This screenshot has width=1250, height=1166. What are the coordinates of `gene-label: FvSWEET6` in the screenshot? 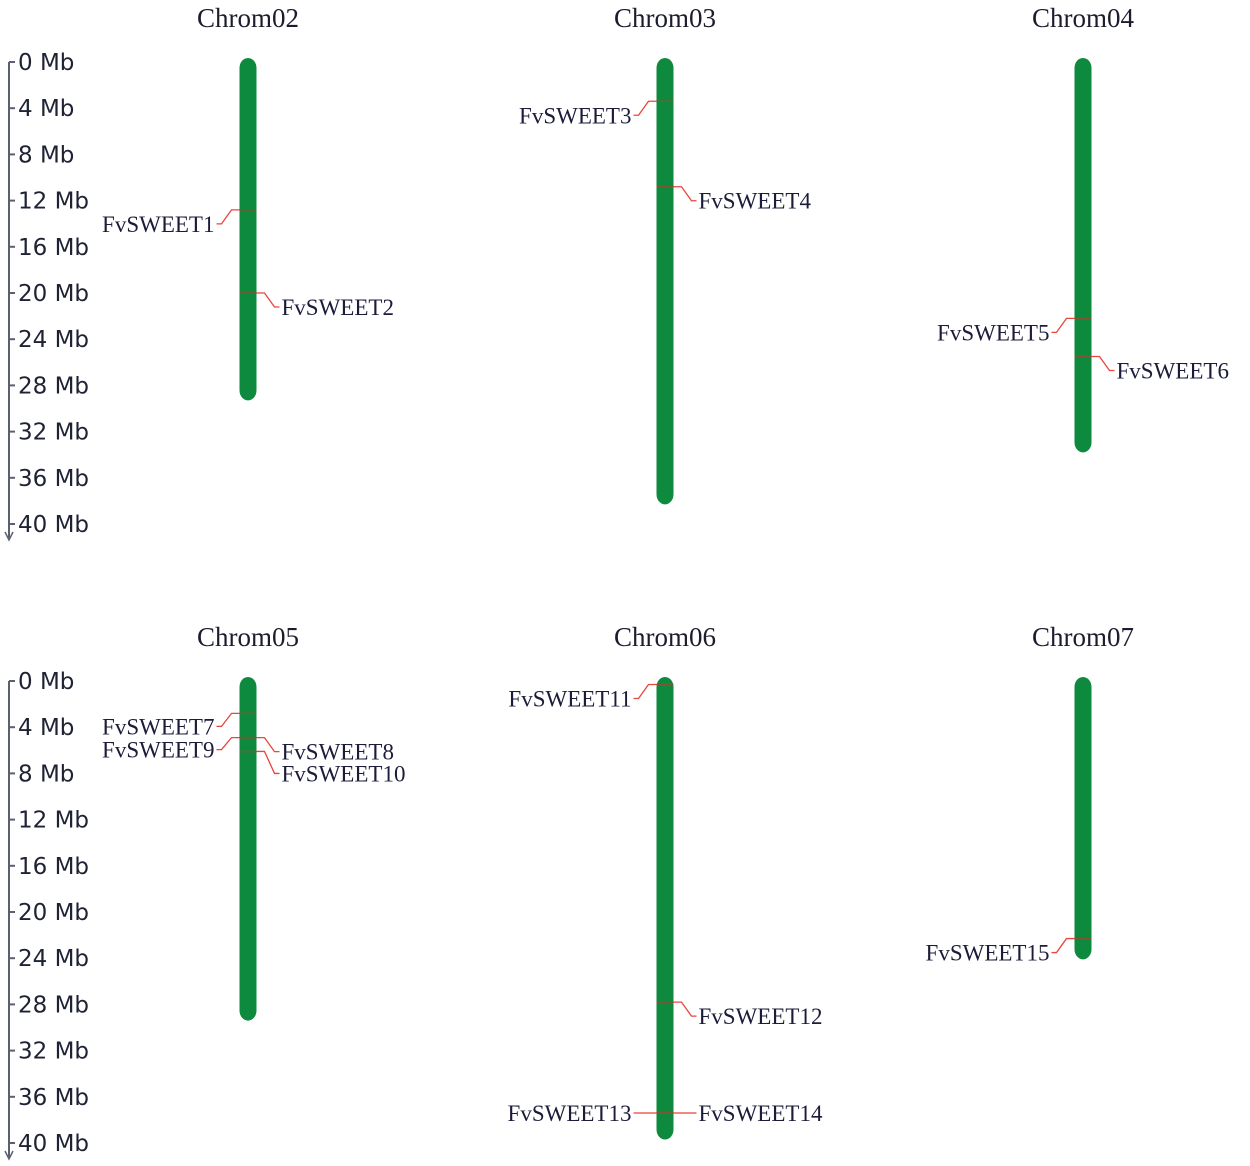 It's located at (1173, 371).